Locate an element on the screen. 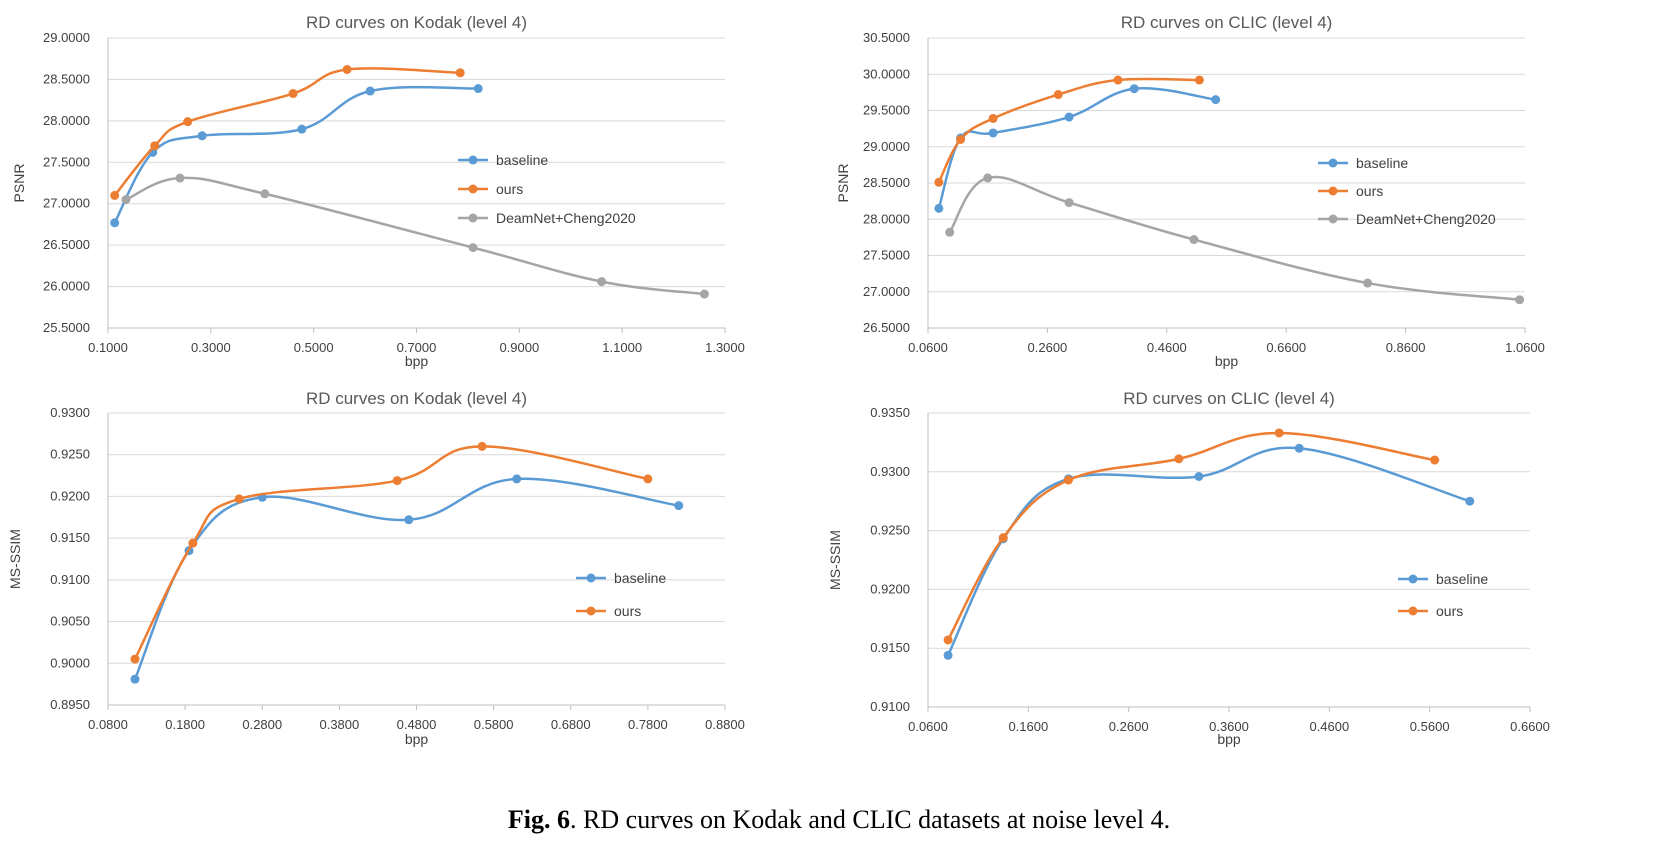 Image resolution: width=1678 pixels, height=847 pixels. x-tick-label: 0.8600 is located at coordinates (1406, 347).